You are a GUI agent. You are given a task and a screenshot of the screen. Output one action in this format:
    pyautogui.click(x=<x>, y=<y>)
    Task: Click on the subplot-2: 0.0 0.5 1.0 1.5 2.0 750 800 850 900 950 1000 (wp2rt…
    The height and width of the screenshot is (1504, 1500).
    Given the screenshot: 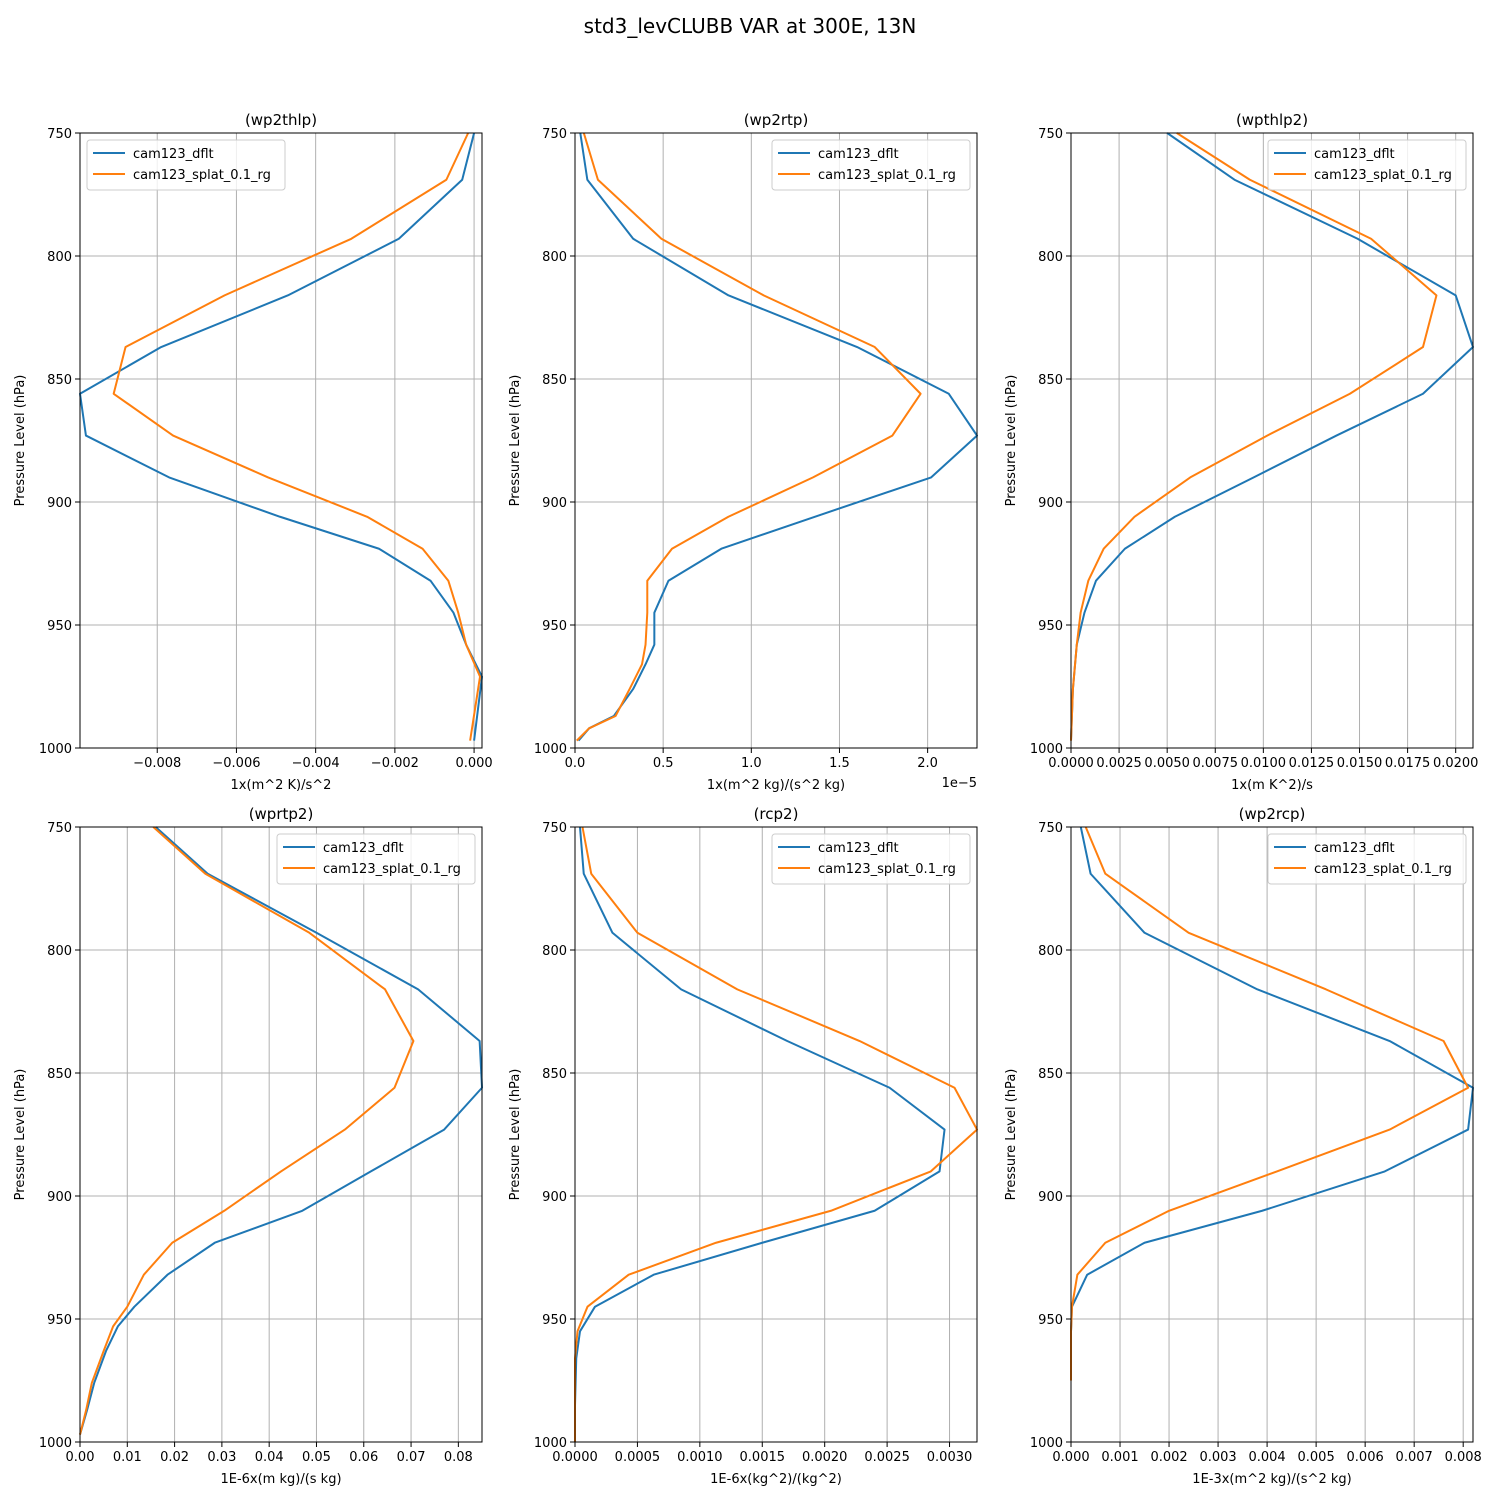 What is the action you would take?
    pyautogui.click(x=743, y=452)
    